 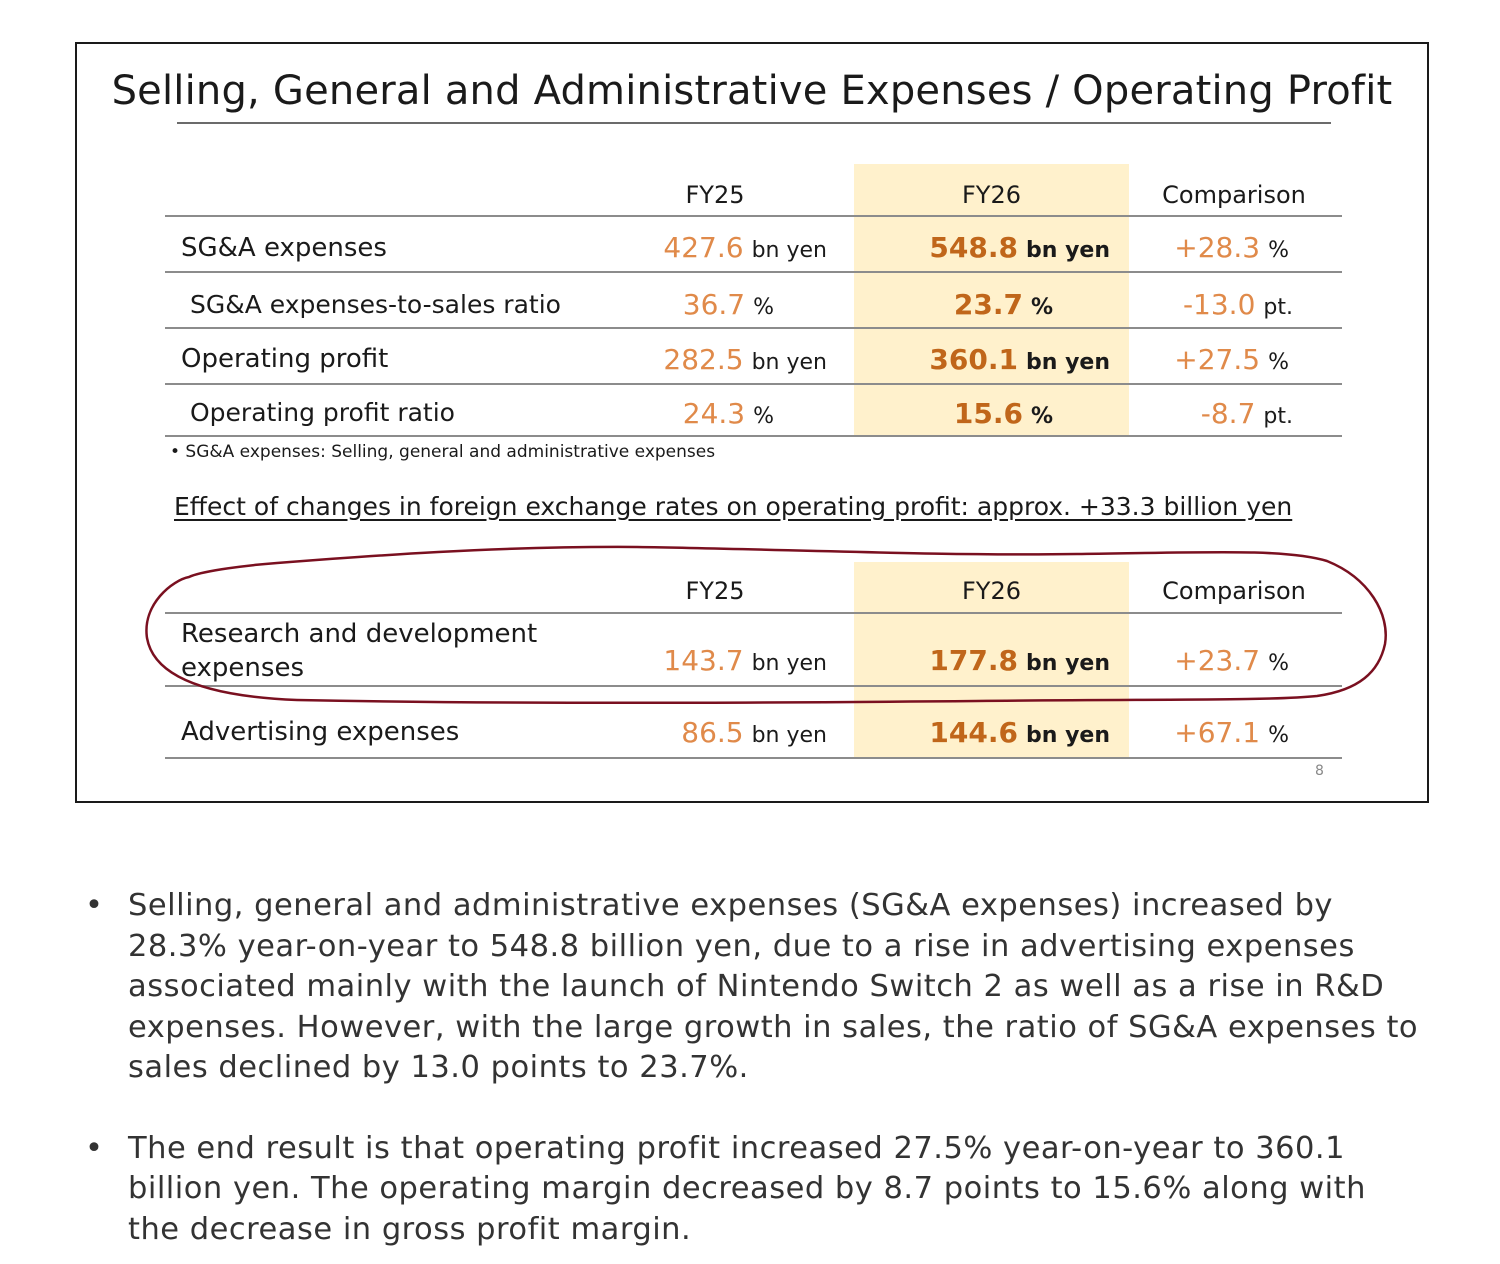 I want to click on comparison-value: -13.0, so click(x=1219, y=304).